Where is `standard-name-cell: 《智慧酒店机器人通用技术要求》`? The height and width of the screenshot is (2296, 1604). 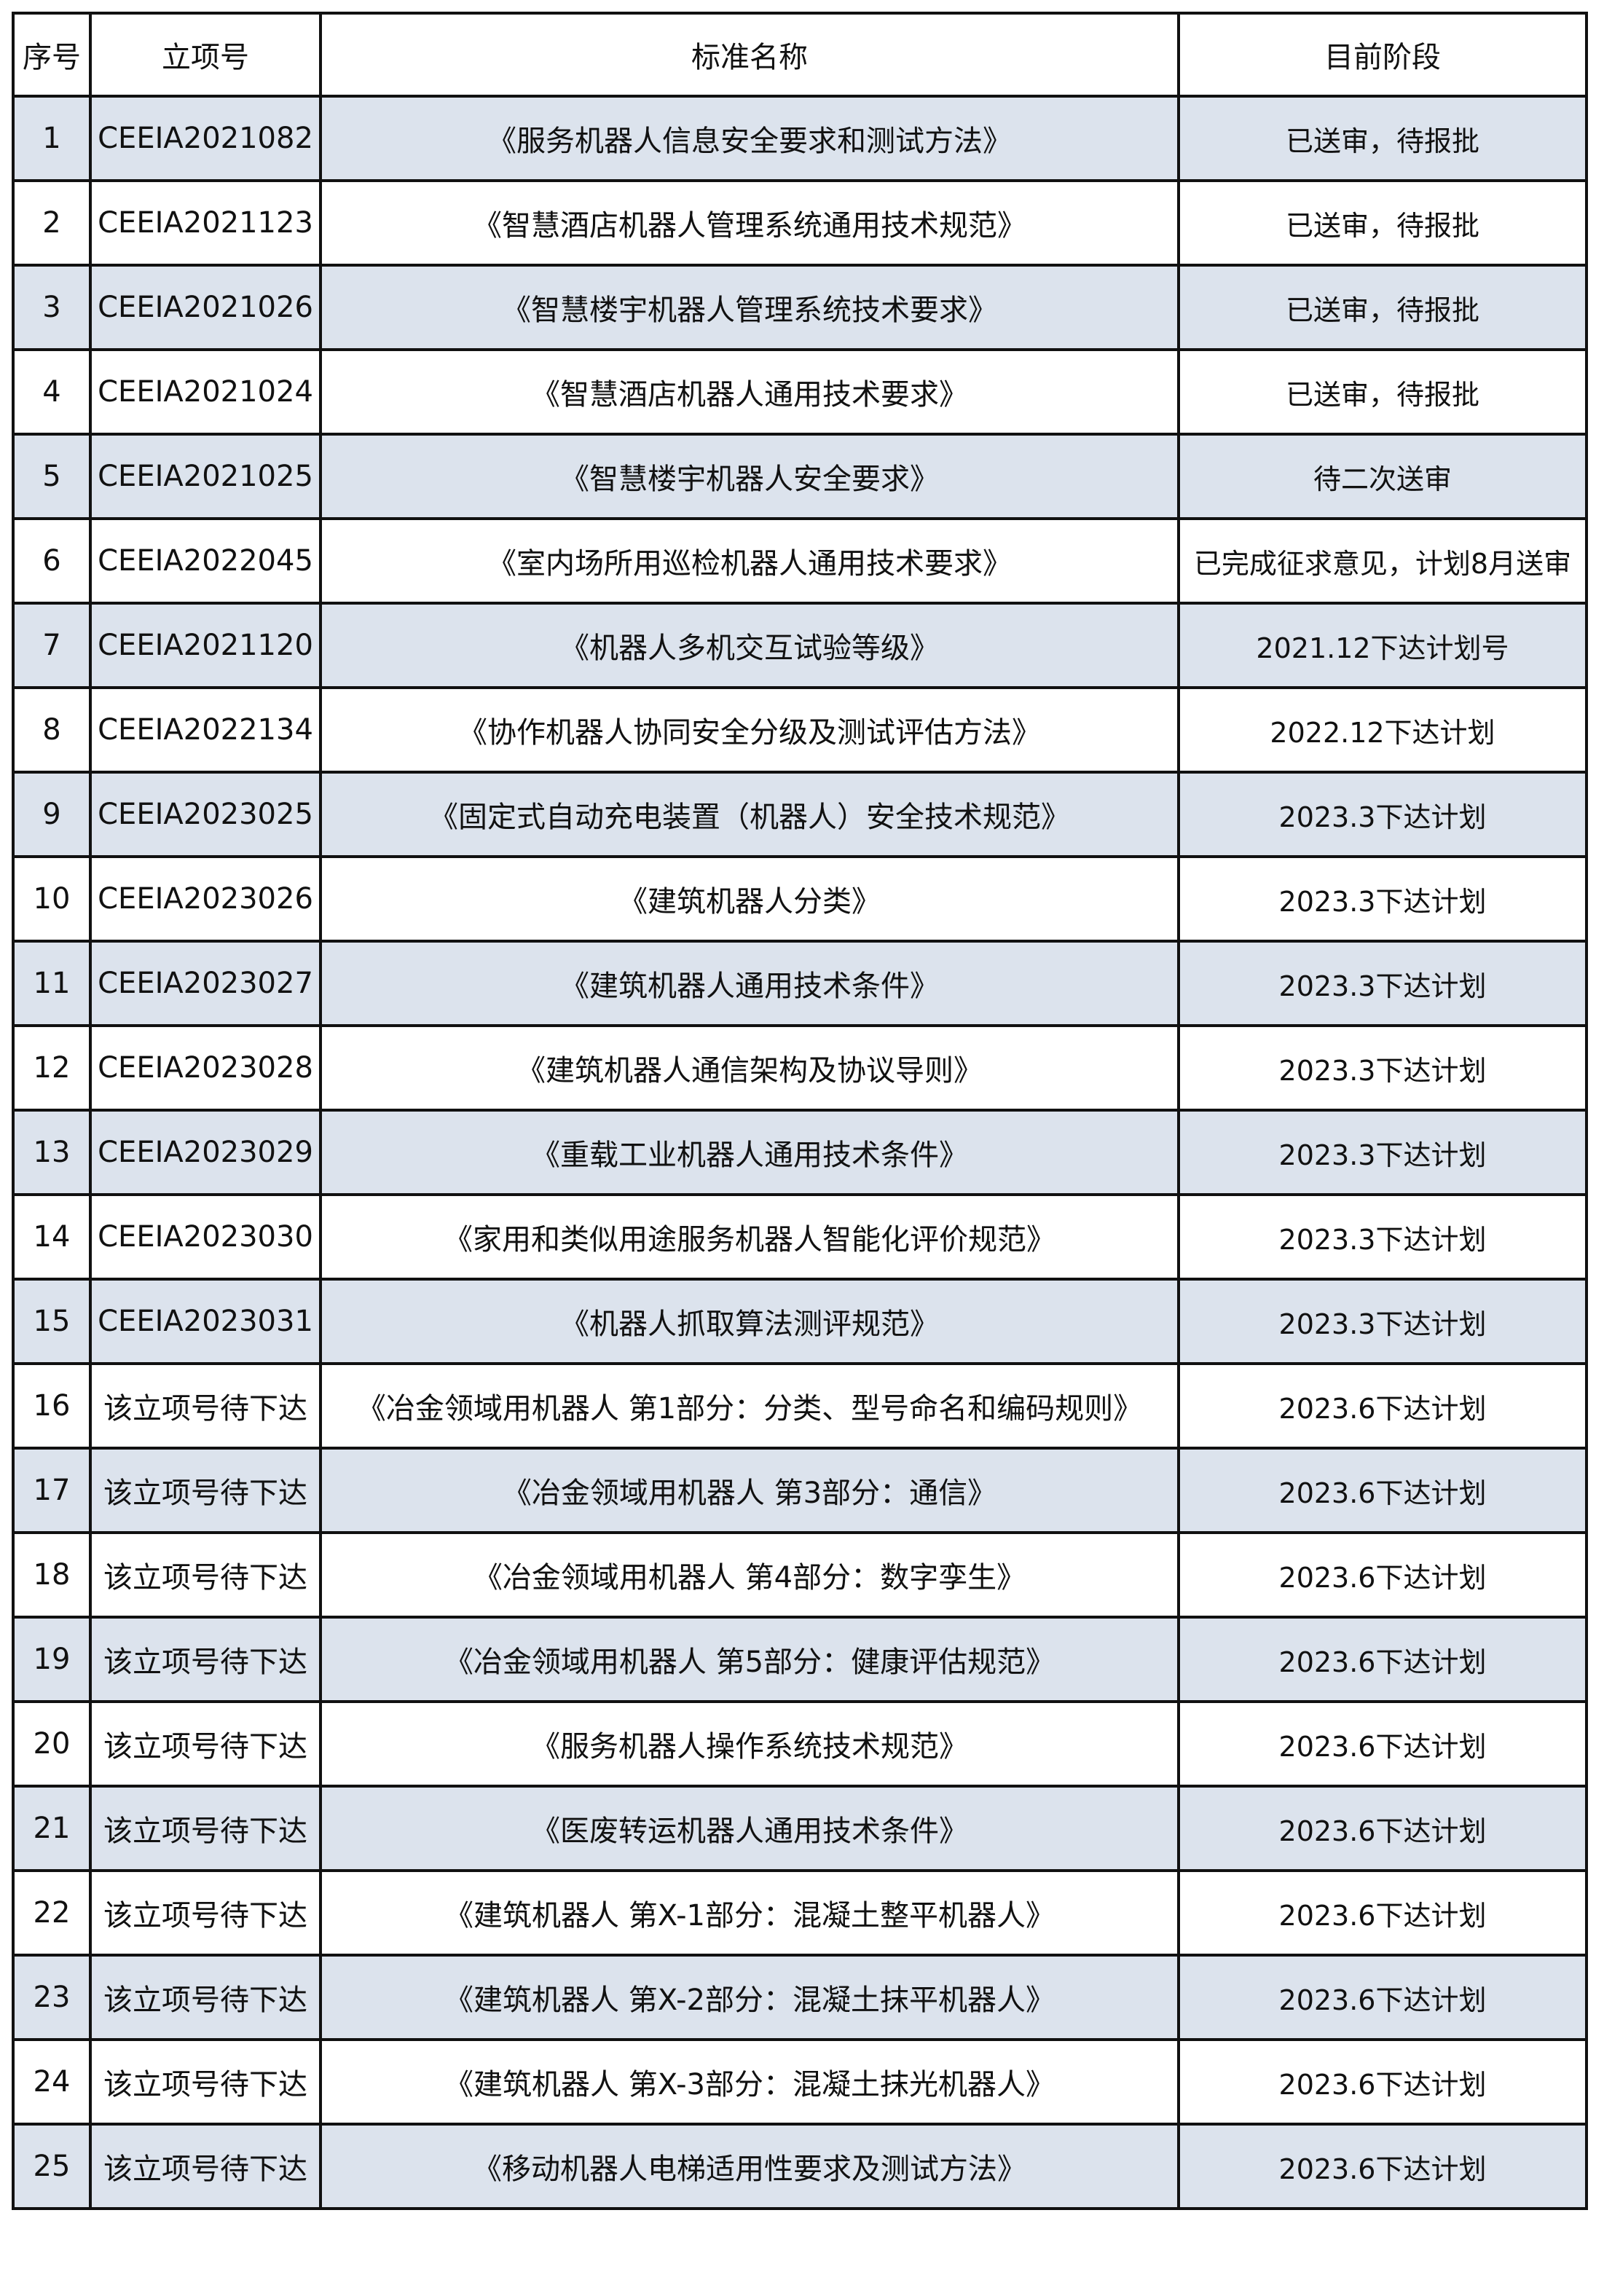
standard-name-cell: 《智慧酒店机器人通用技术要求》 is located at coordinates (749, 392).